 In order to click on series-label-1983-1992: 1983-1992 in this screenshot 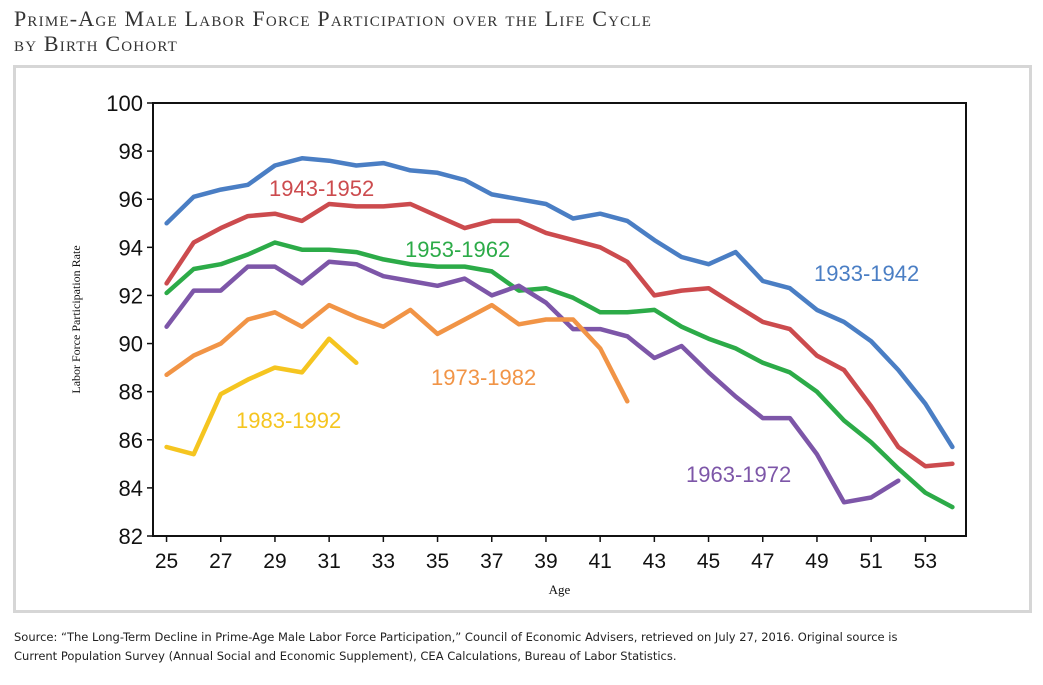, I will do `click(288, 420)`.